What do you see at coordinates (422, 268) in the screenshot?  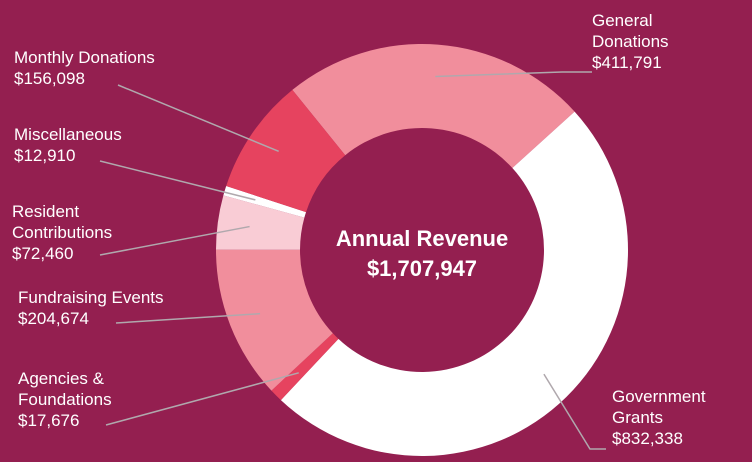 I see `center-value: $1,707,947` at bounding box center [422, 268].